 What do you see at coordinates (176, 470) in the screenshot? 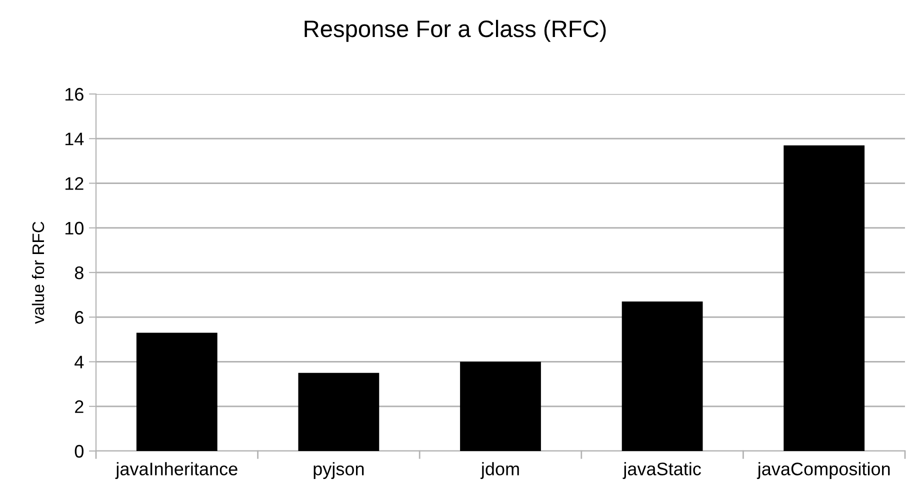
I see `x-tick-label: javaInheritance` at bounding box center [176, 470].